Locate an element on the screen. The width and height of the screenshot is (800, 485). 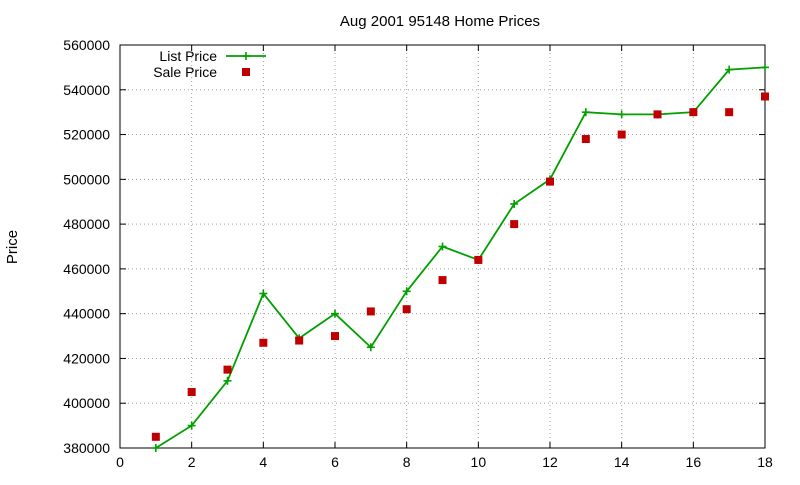
chart-title: Aug 2001 95148 Home Prices is located at coordinates (440, 21).